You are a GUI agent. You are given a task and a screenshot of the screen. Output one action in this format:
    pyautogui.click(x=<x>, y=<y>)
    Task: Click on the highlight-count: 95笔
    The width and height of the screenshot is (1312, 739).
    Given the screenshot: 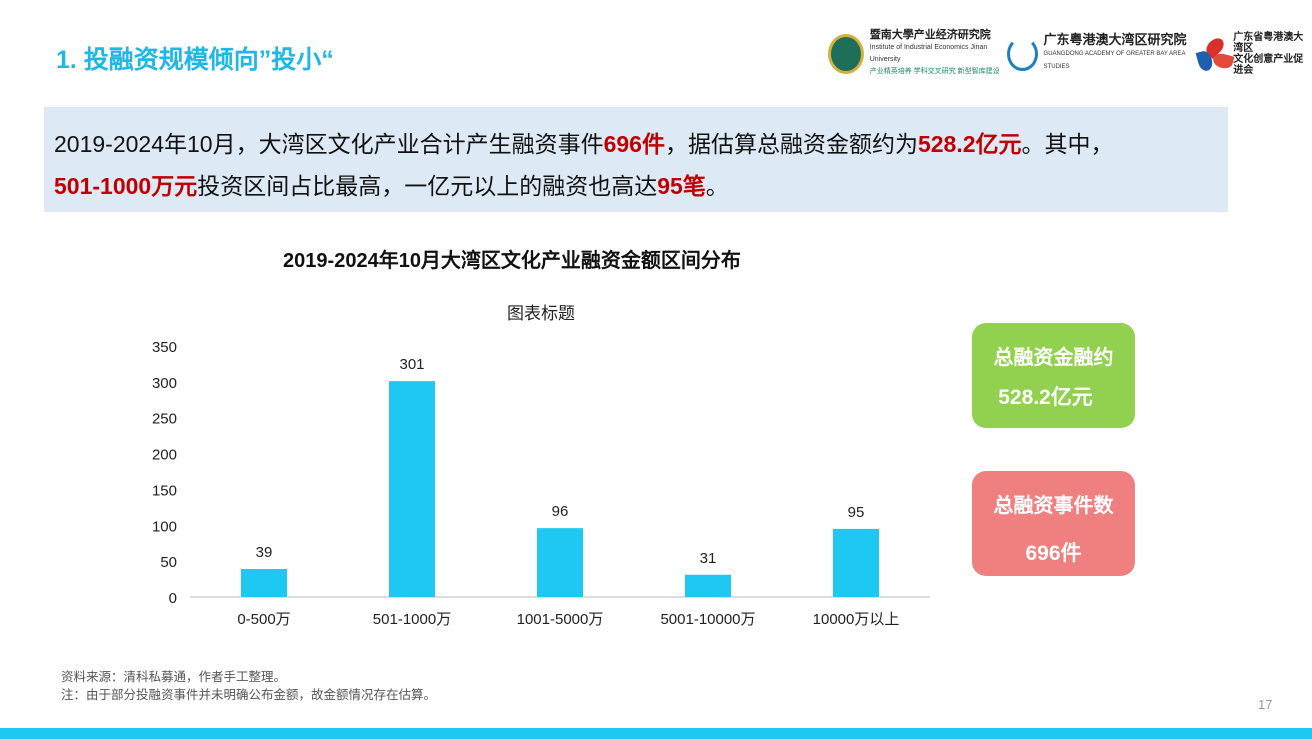 What is the action you would take?
    pyautogui.click(x=681, y=186)
    